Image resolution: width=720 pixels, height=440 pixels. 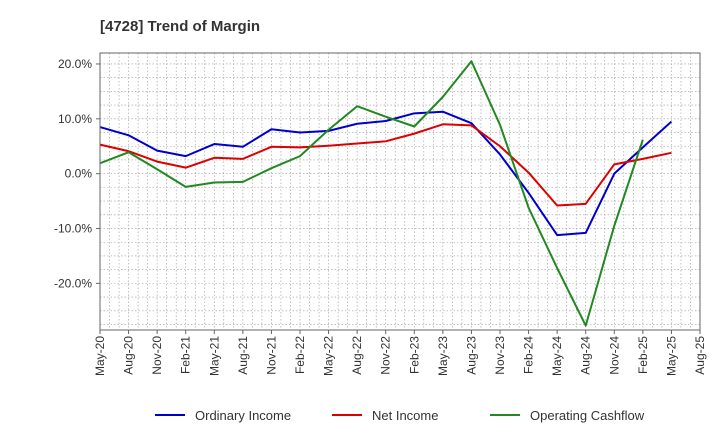 I want to click on y-tick-label: 0.0%, so click(x=79, y=174).